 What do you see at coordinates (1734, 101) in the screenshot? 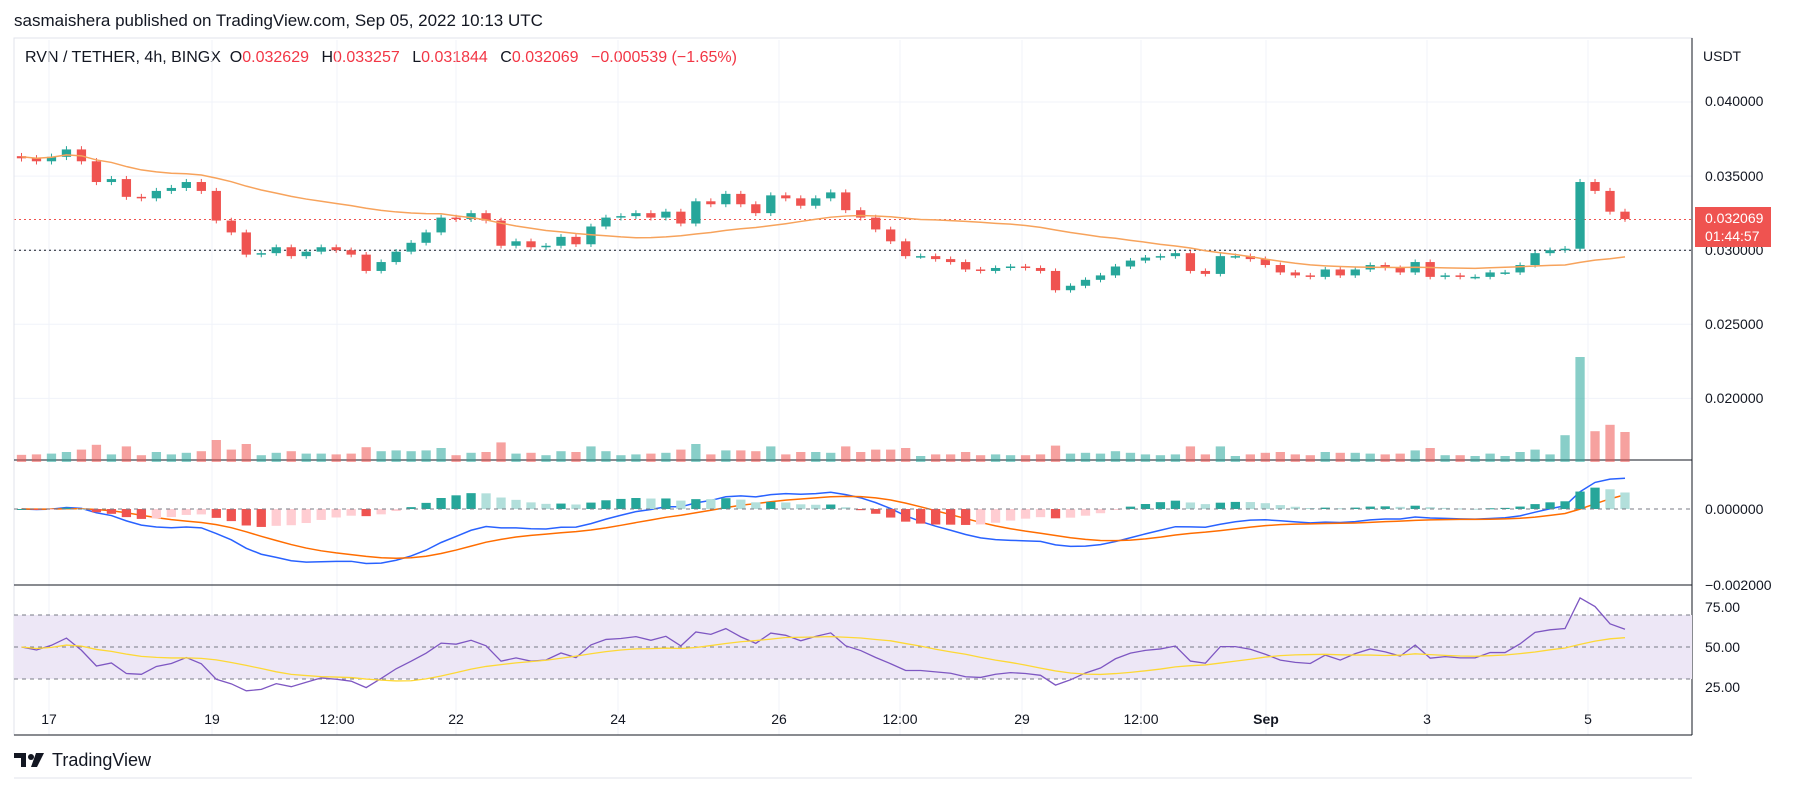
I see `price-tick: 0.040000` at bounding box center [1734, 101].